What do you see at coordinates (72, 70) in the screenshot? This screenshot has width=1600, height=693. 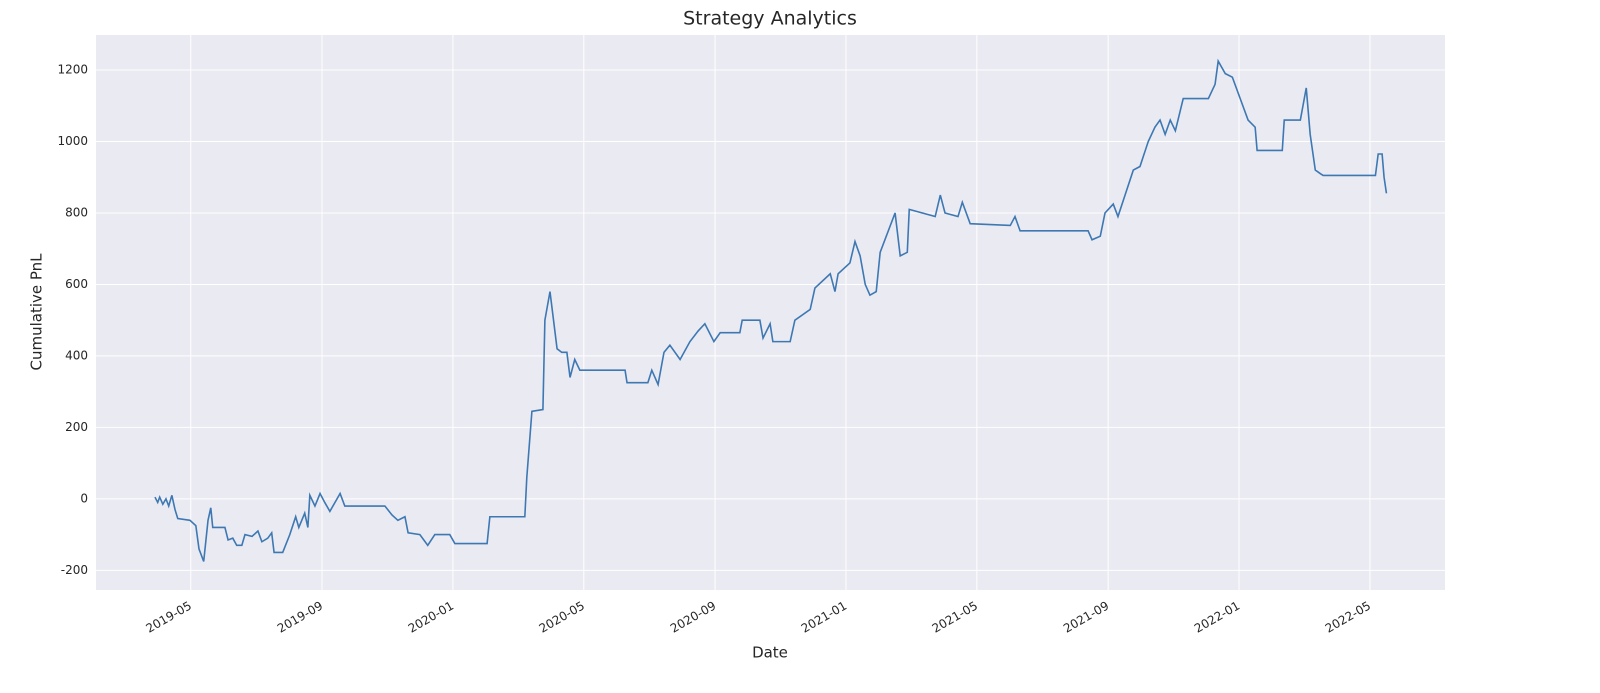 I see `y-tick-label: 1200` at bounding box center [72, 70].